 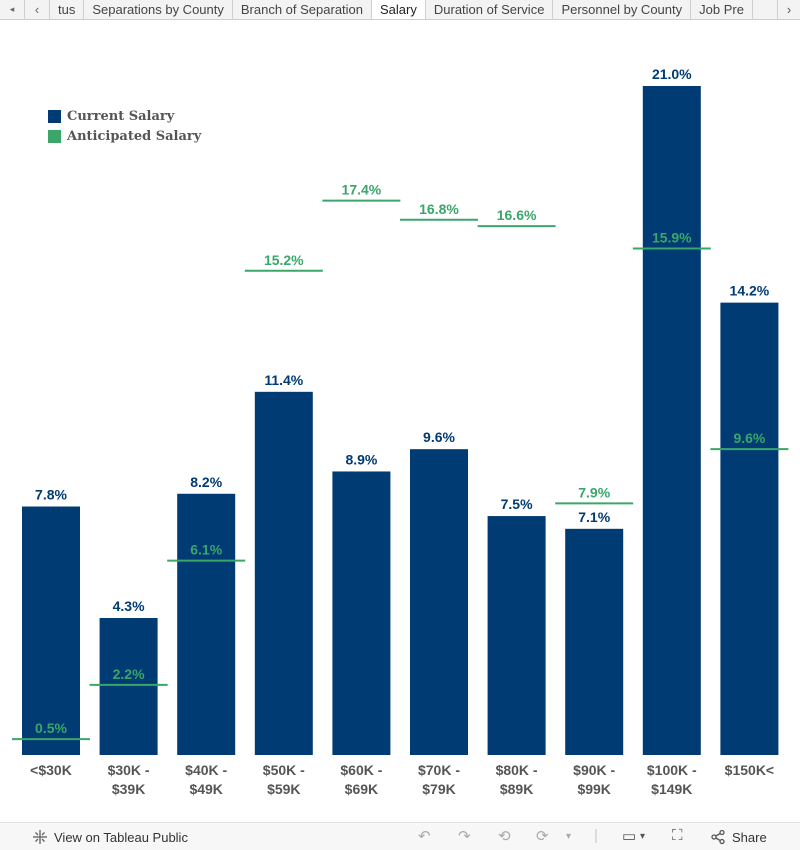 What do you see at coordinates (121, 837) in the screenshot?
I see `view-on-tableau-label: View on Tableau Public` at bounding box center [121, 837].